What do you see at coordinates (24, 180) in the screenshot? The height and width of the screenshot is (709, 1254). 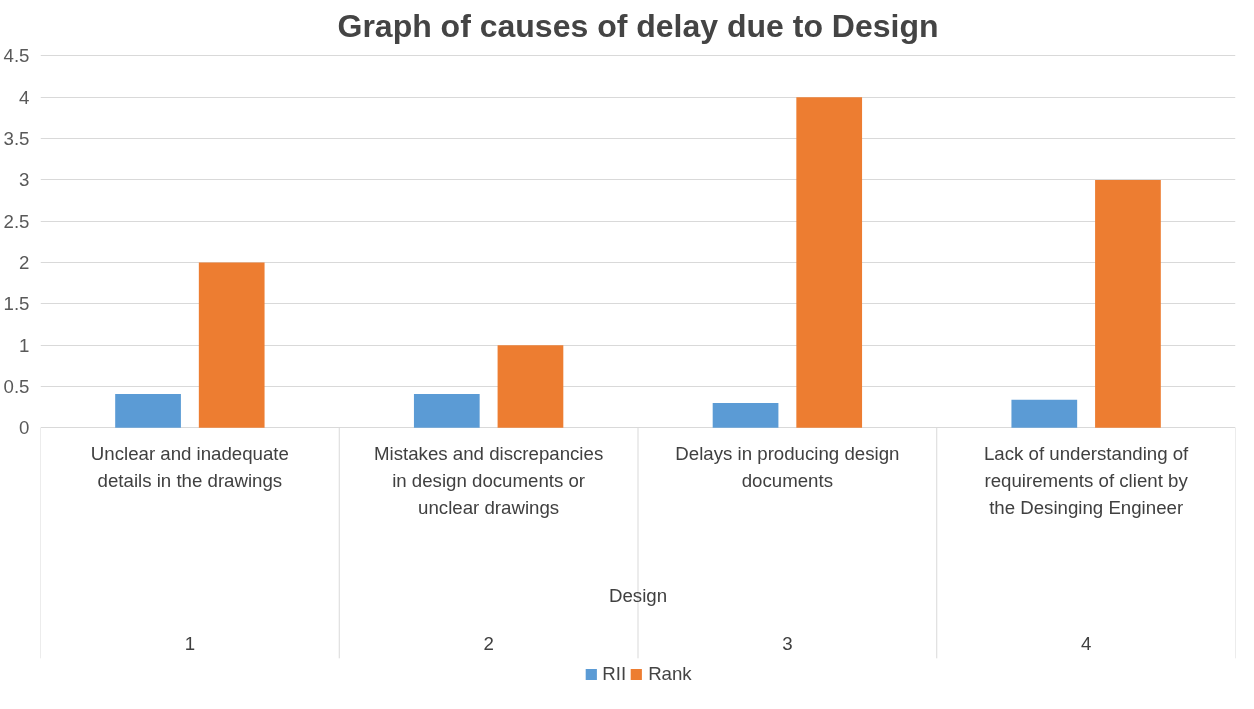 I see `y-tick-label: 3` at bounding box center [24, 180].